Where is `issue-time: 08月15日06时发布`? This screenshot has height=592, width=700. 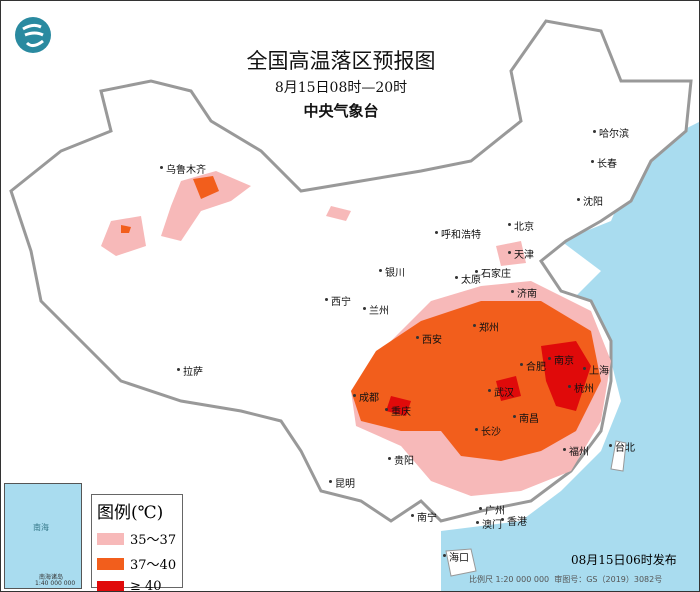
issue-time: 08月15日06时发布 is located at coordinates (624, 560).